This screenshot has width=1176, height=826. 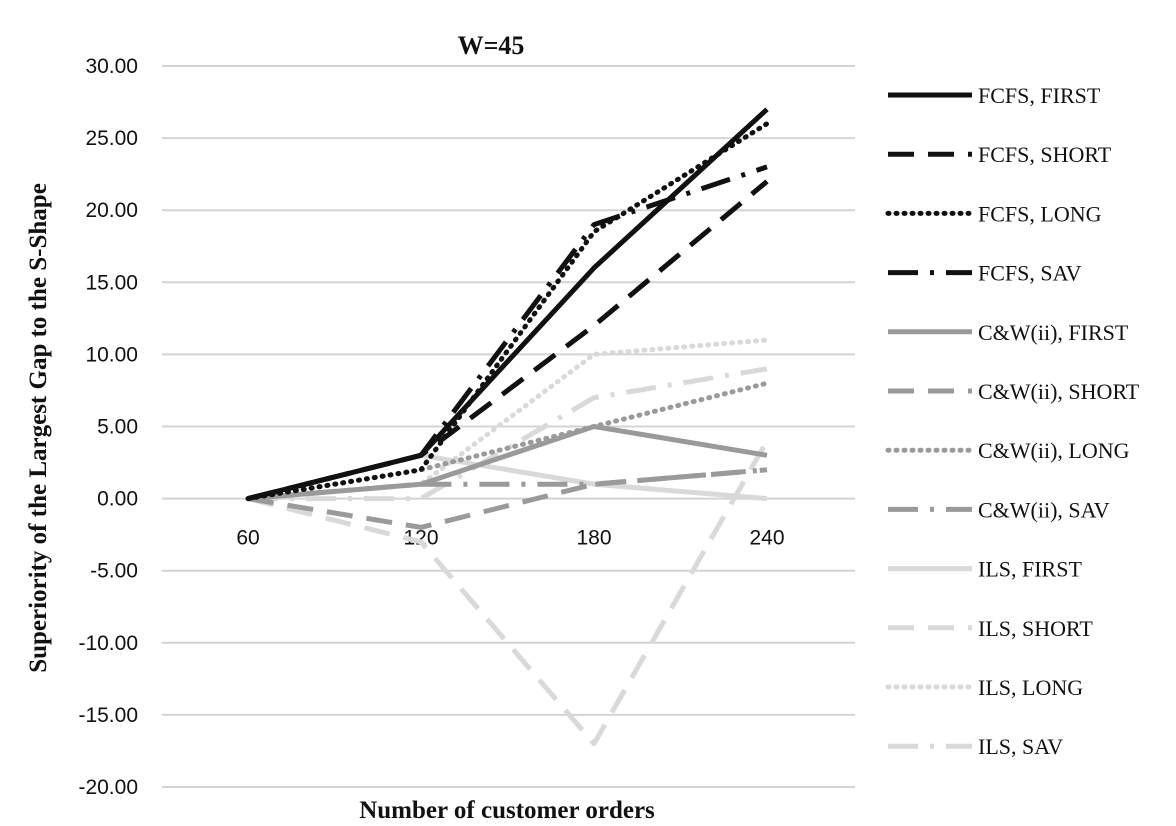 What do you see at coordinates (108, 715) in the screenshot?
I see `y-tick-label: -15.00` at bounding box center [108, 715].